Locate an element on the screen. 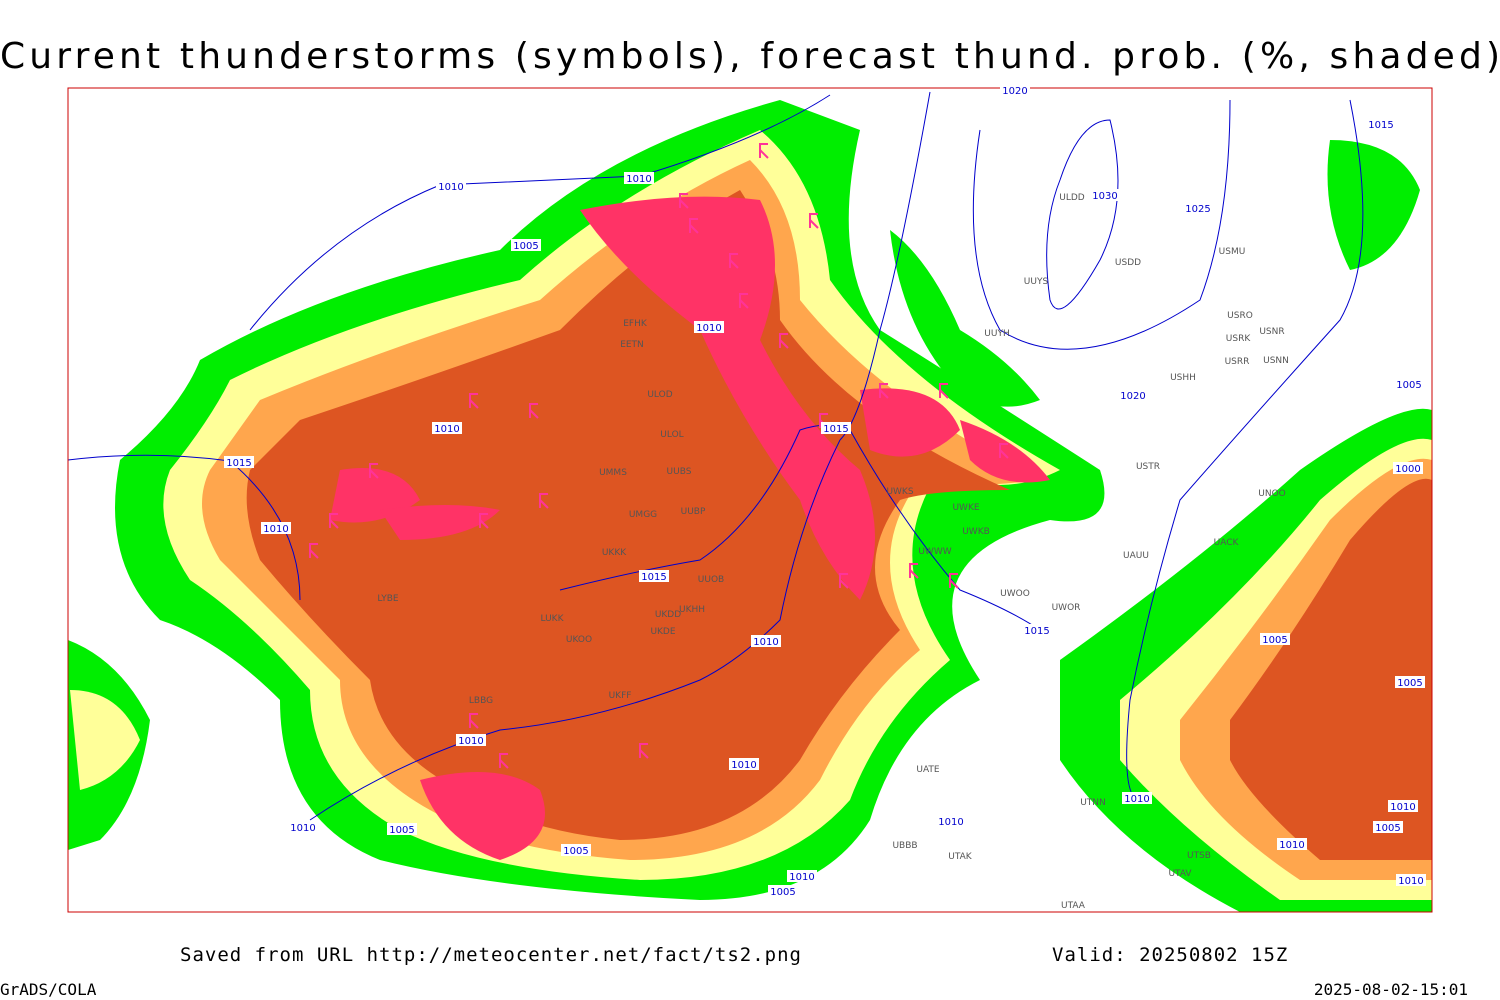 This screenshot has width=1500, height=1000. station-code: UBBB is located at coordinates (904, 846).